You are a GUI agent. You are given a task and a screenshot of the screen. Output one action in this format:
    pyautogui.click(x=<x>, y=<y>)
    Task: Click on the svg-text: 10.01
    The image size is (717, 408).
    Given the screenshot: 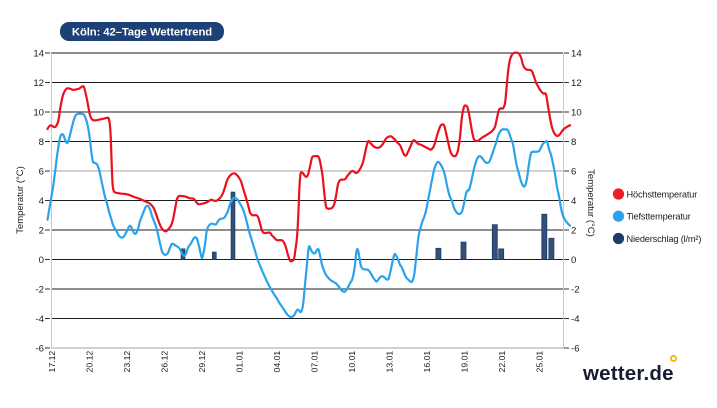 What is the action you would take?
    pyautogui.click(x=352, y=362)
    